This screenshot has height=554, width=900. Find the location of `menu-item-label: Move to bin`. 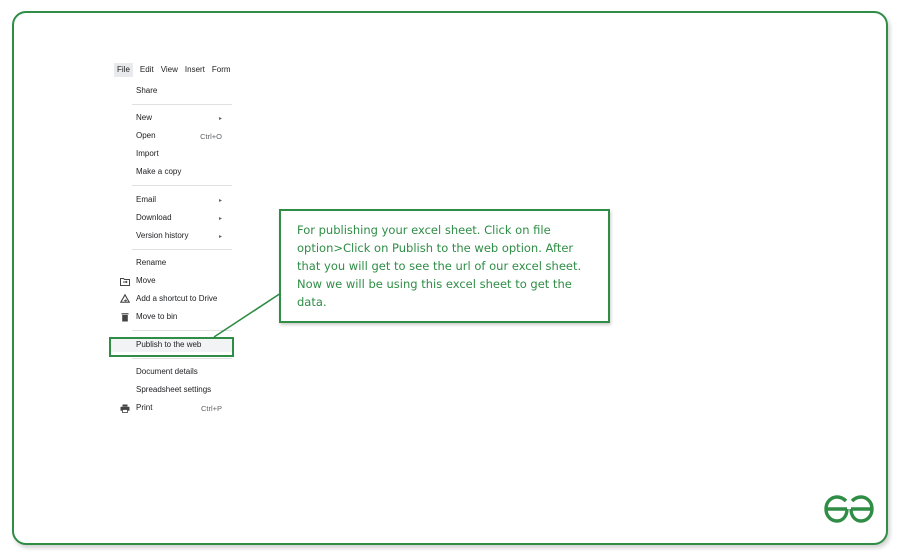

menu-item-label: Move to bin is located at coordinates (157, 316).